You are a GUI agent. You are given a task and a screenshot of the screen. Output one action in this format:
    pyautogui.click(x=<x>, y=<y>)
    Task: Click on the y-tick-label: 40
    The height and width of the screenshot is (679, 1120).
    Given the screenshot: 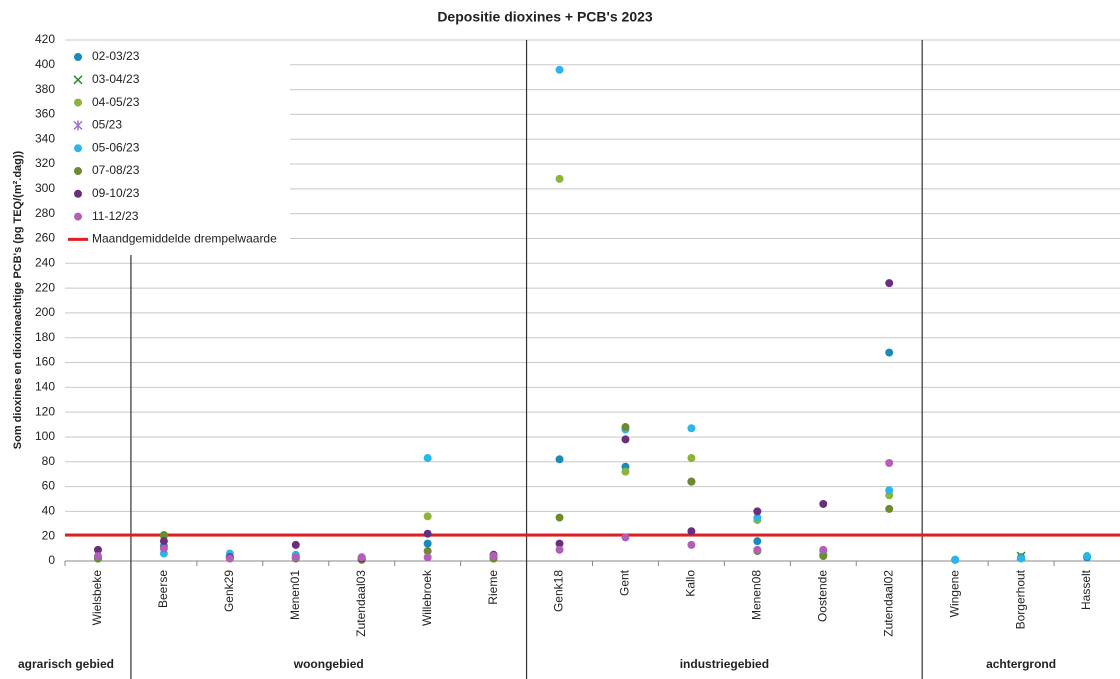 What is the action you would take?
    pyautogui.click(x=49, y=511)
    